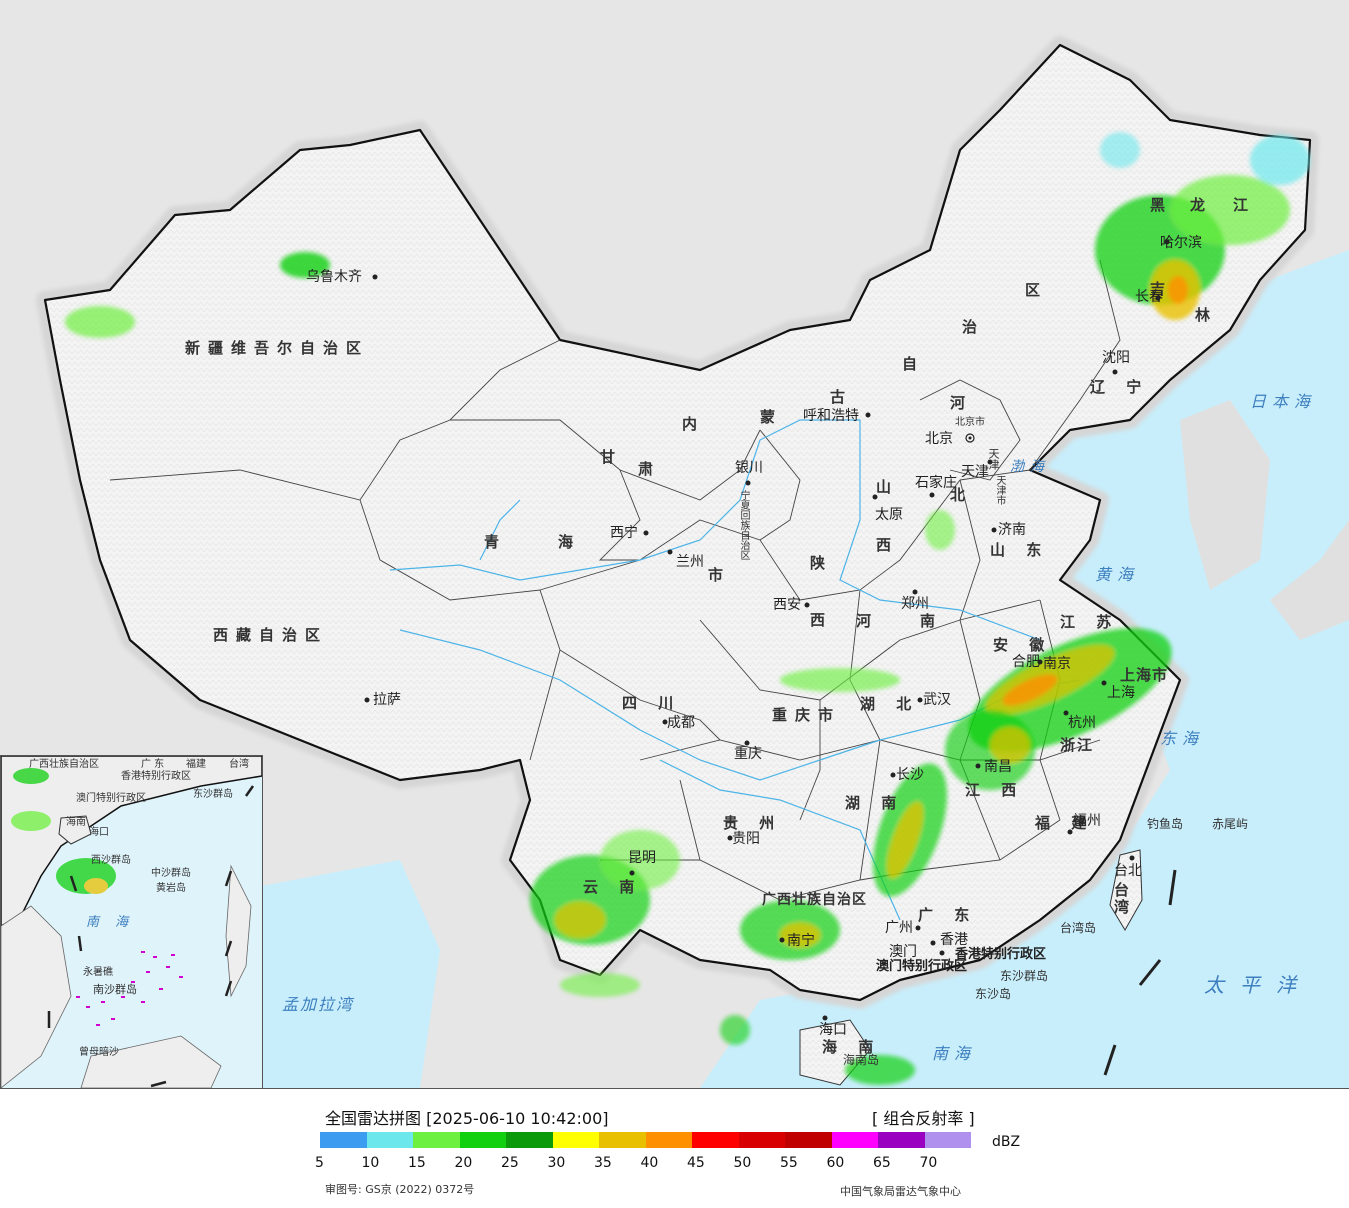 This screenshot has width=1349, height=1208. What do you see at coordinates (1126, 890) in the screenshot?
I see `taiwan-island` at bounding box center [1126, 890].